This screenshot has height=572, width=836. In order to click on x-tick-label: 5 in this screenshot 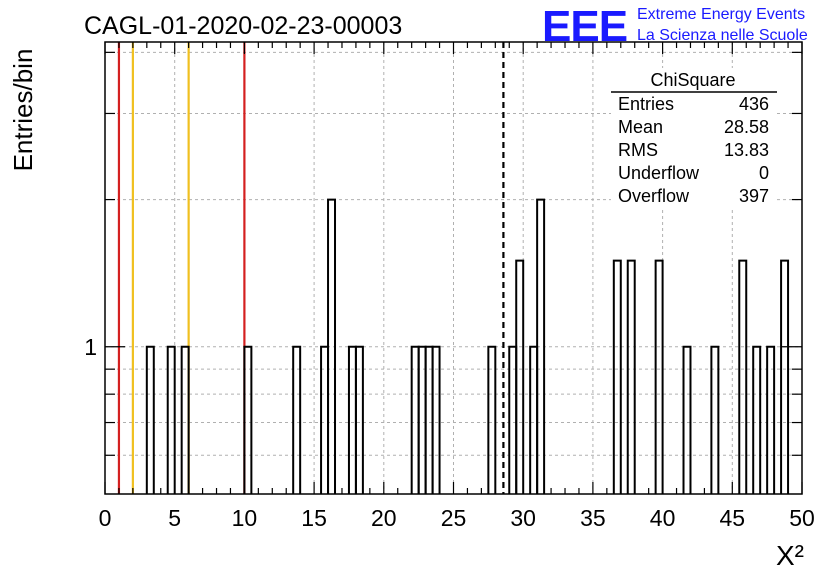, I will do `click(174, 518)`.